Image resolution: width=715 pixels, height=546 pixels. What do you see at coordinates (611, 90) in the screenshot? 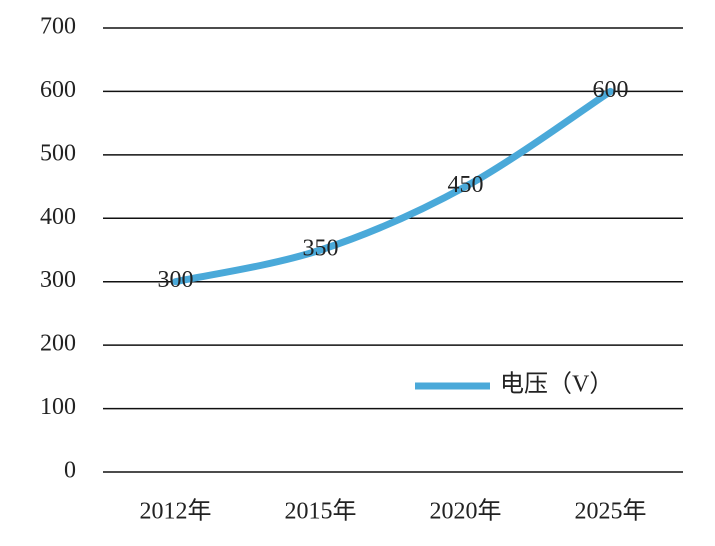
I see `data-label: 600` at bounding box center [611, 90].